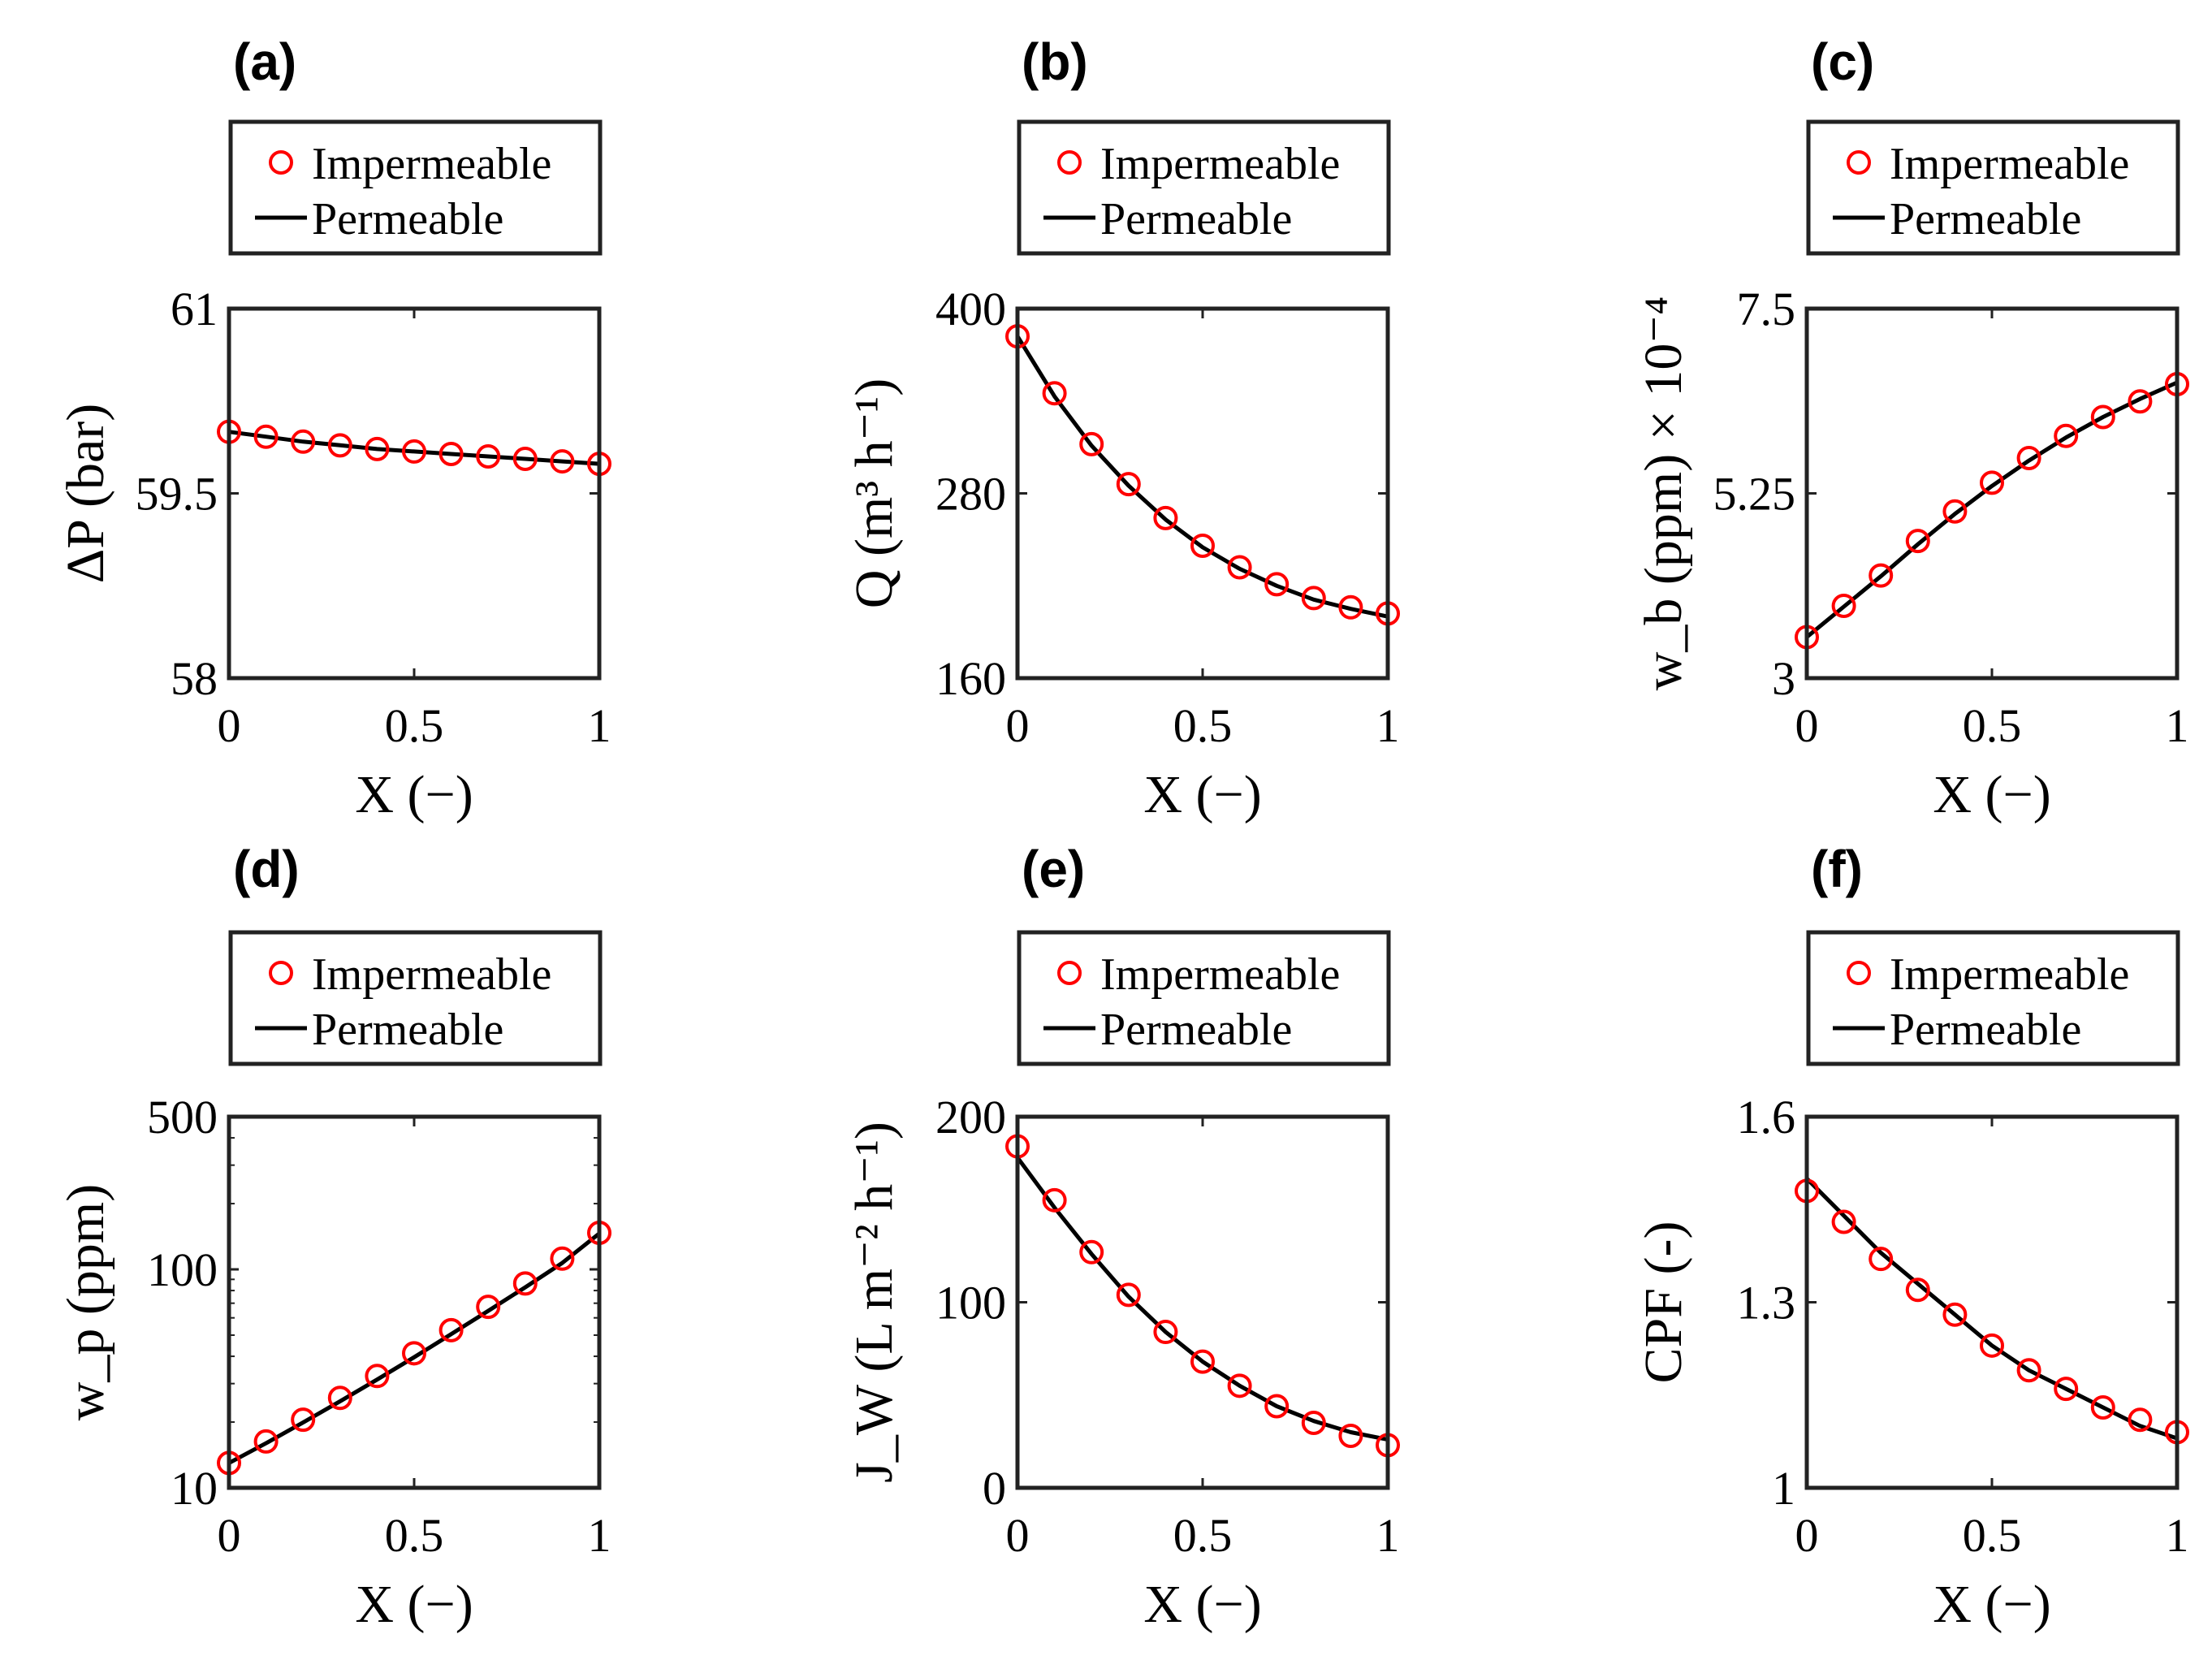  What do you see at coordinates (266, 869) in the screenshot?
I see `panel-label: (d)` at bounding box center [266, 869].